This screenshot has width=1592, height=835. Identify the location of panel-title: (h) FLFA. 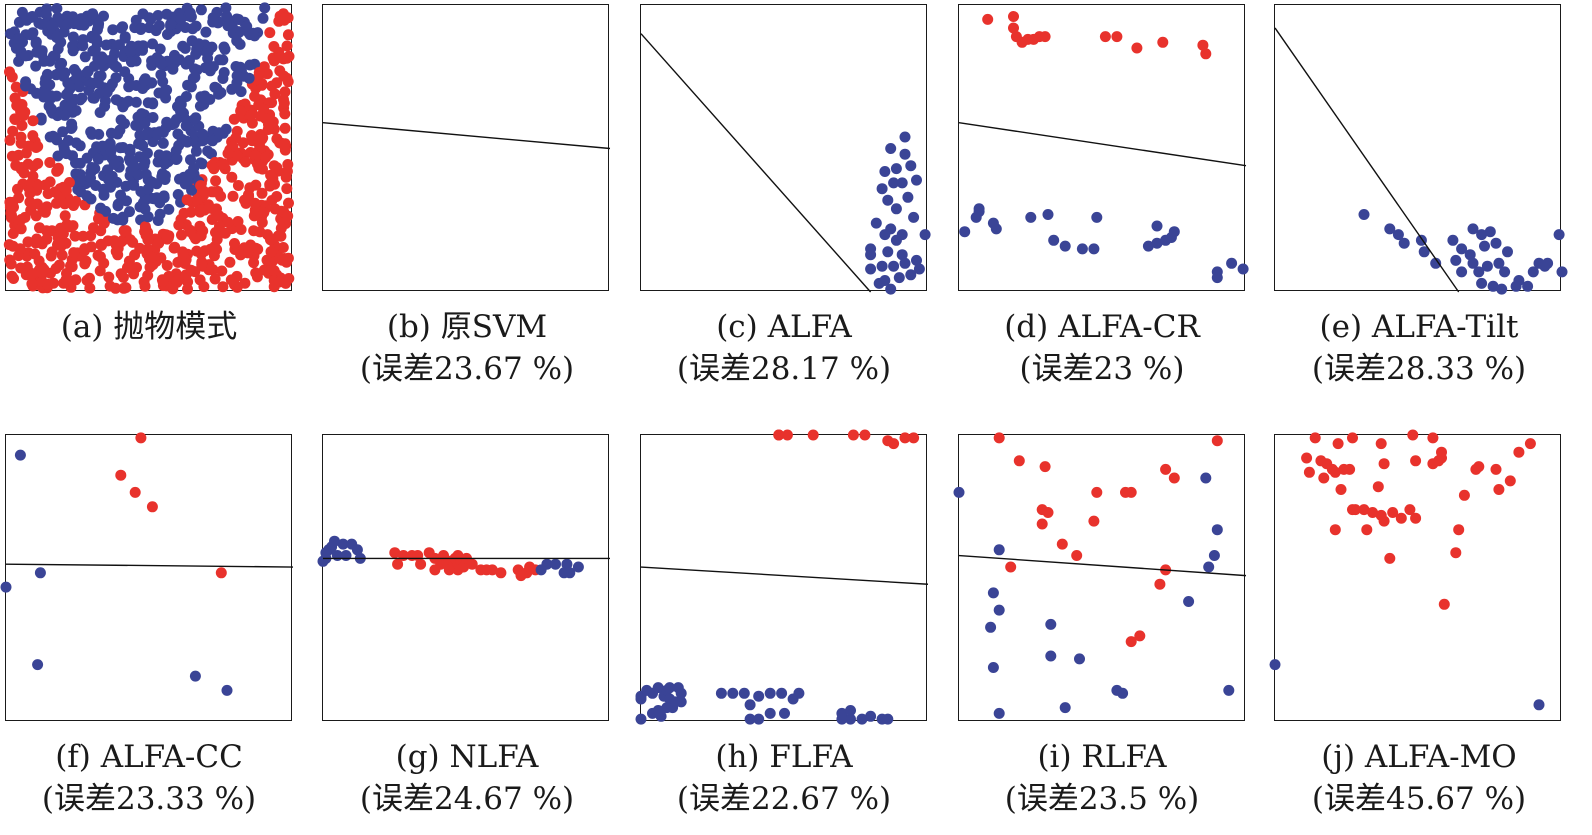
(784, 757).